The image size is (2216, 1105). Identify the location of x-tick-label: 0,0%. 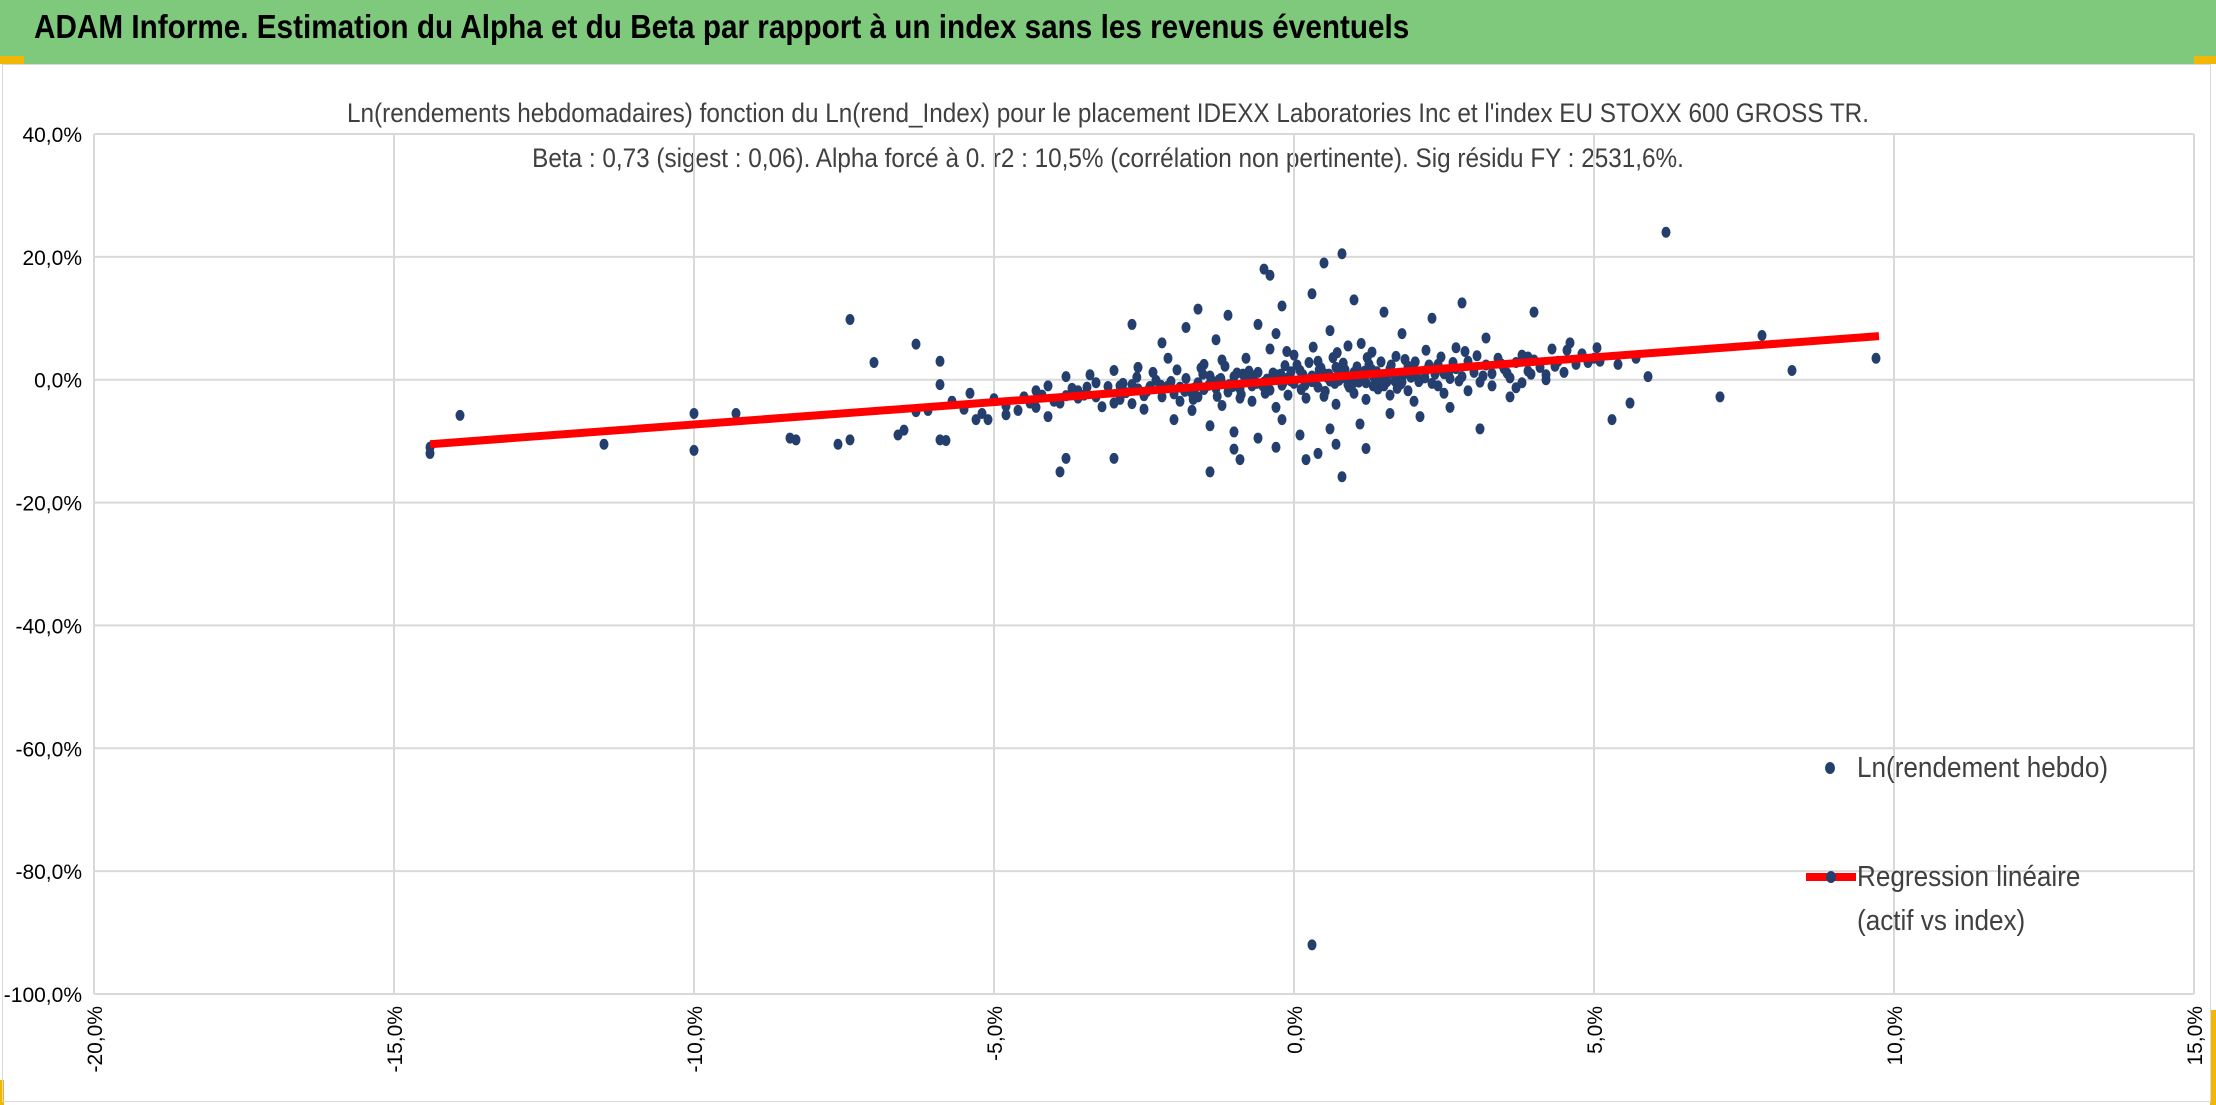
(1295, 1030).